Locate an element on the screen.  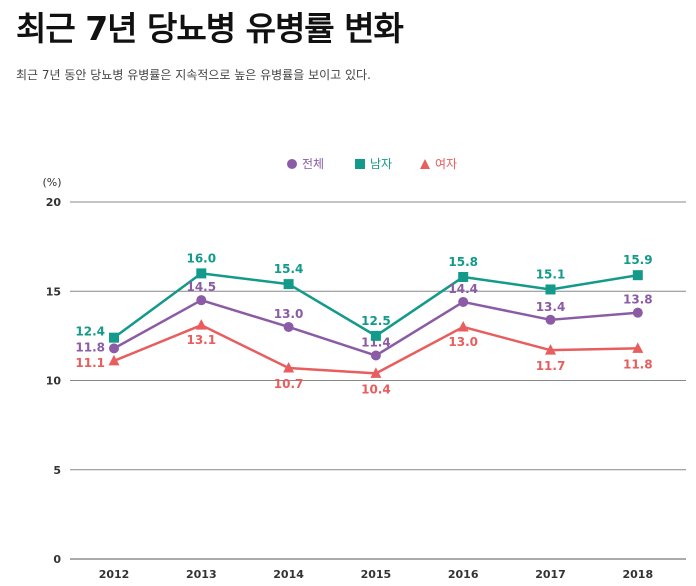
data-label: 11.7 is located at coordinates (551, 366).